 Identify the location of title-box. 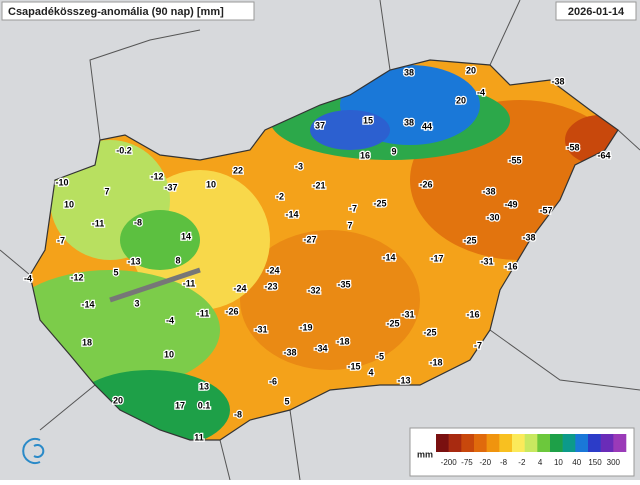
(128, 11).